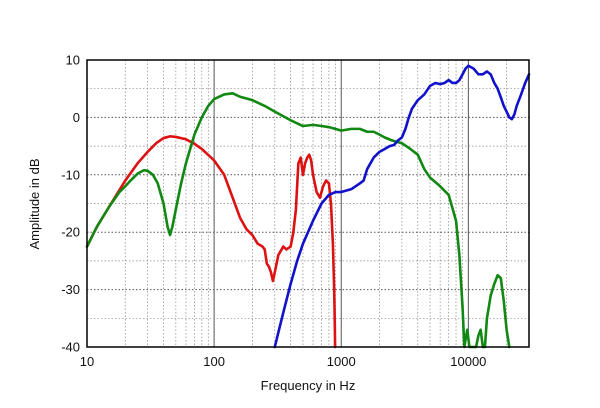 The width and height of the screenshot is (600, 408). Describe the element at coordinates (87, 361) in the screenshot. I see `x-tick-label: 10` at that location.